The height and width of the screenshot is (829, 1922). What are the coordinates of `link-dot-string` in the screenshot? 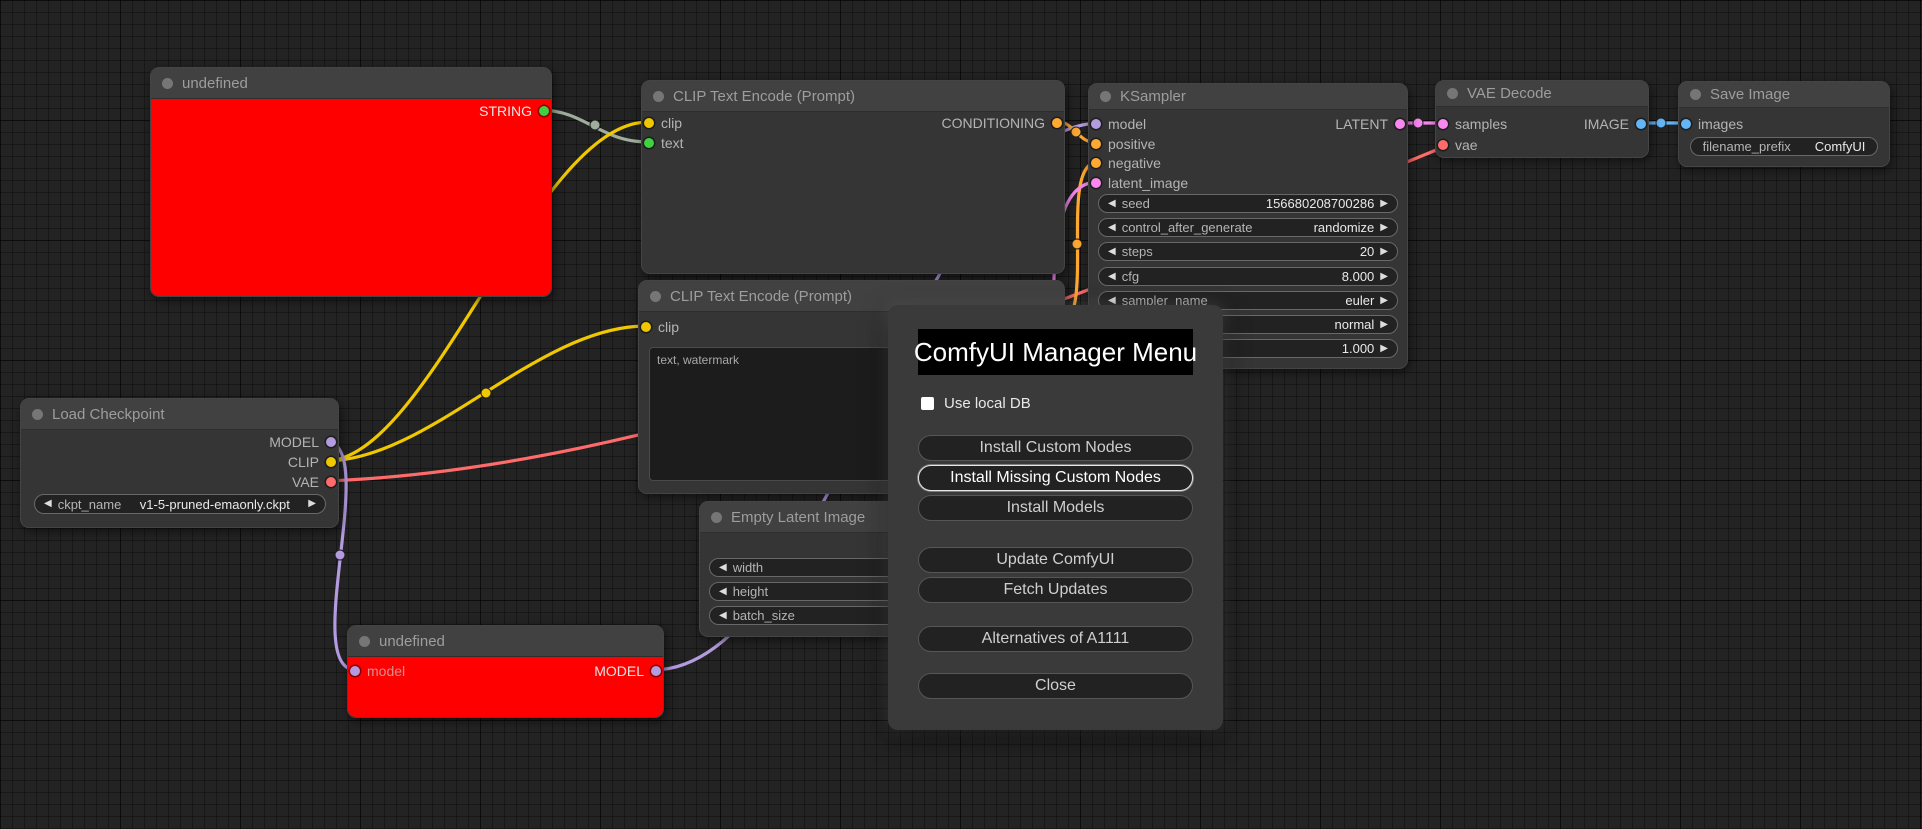 It's located at (595, 125).